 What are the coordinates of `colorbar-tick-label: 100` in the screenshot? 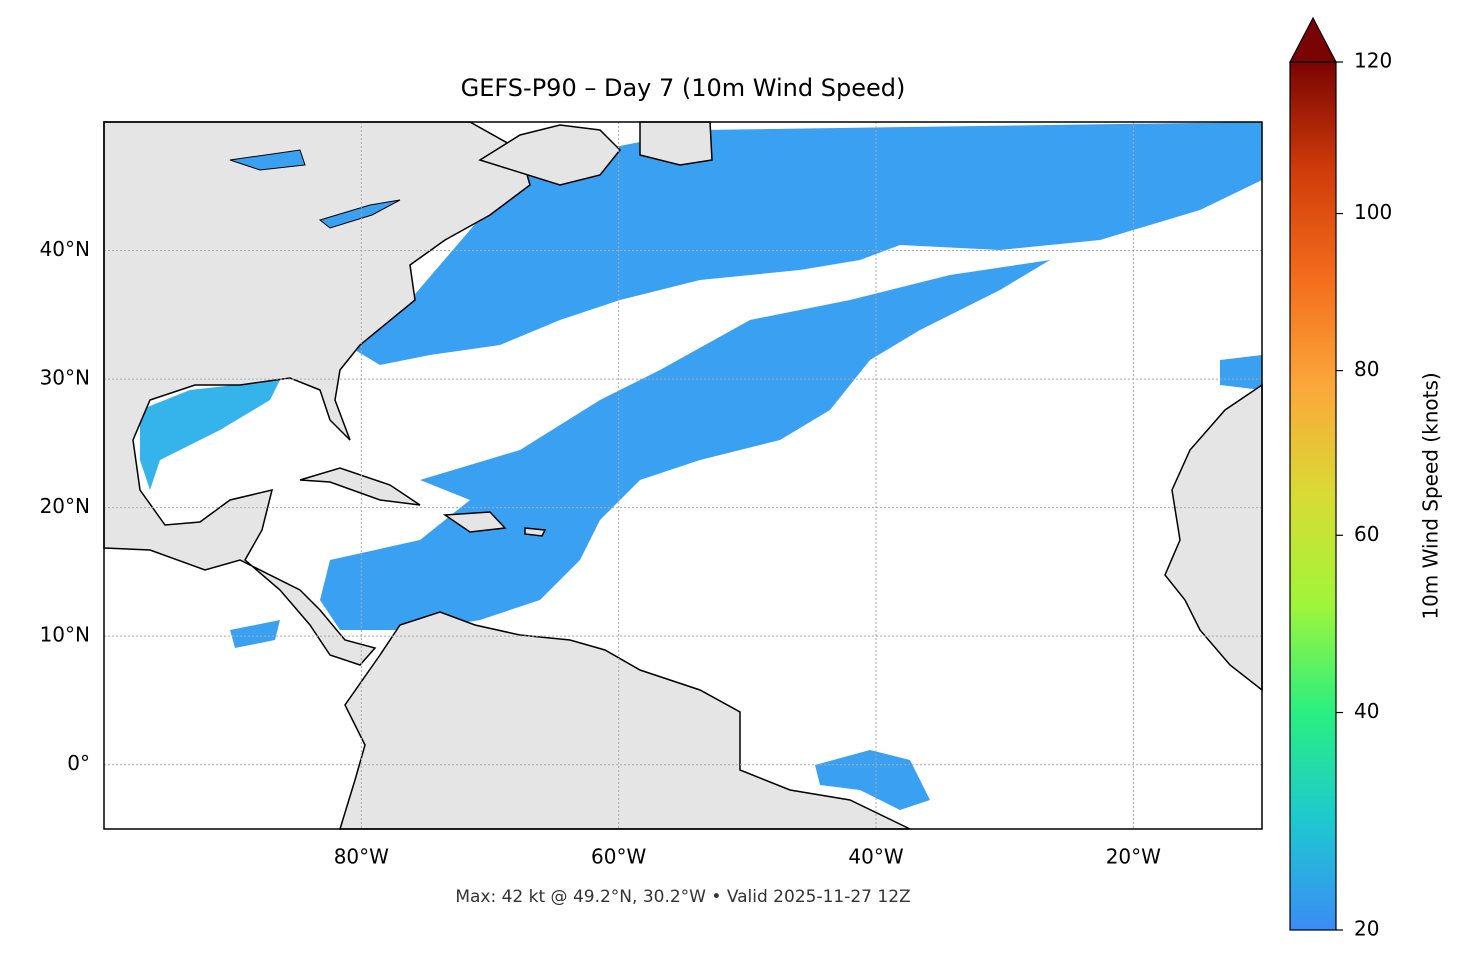 It's located at (1373, 212).